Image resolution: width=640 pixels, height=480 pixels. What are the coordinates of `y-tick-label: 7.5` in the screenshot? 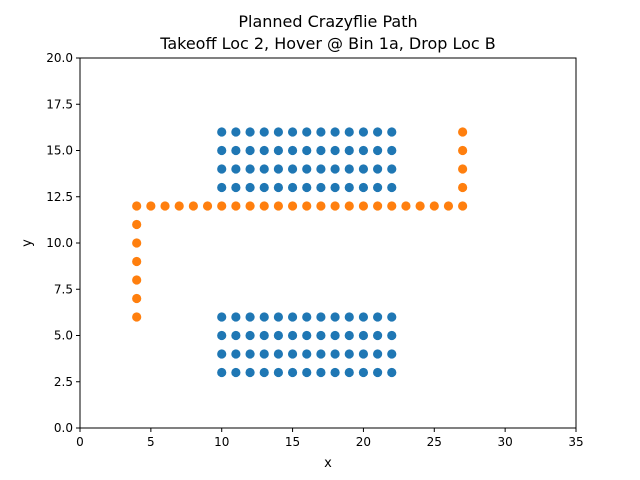 It's located at (63, 289).